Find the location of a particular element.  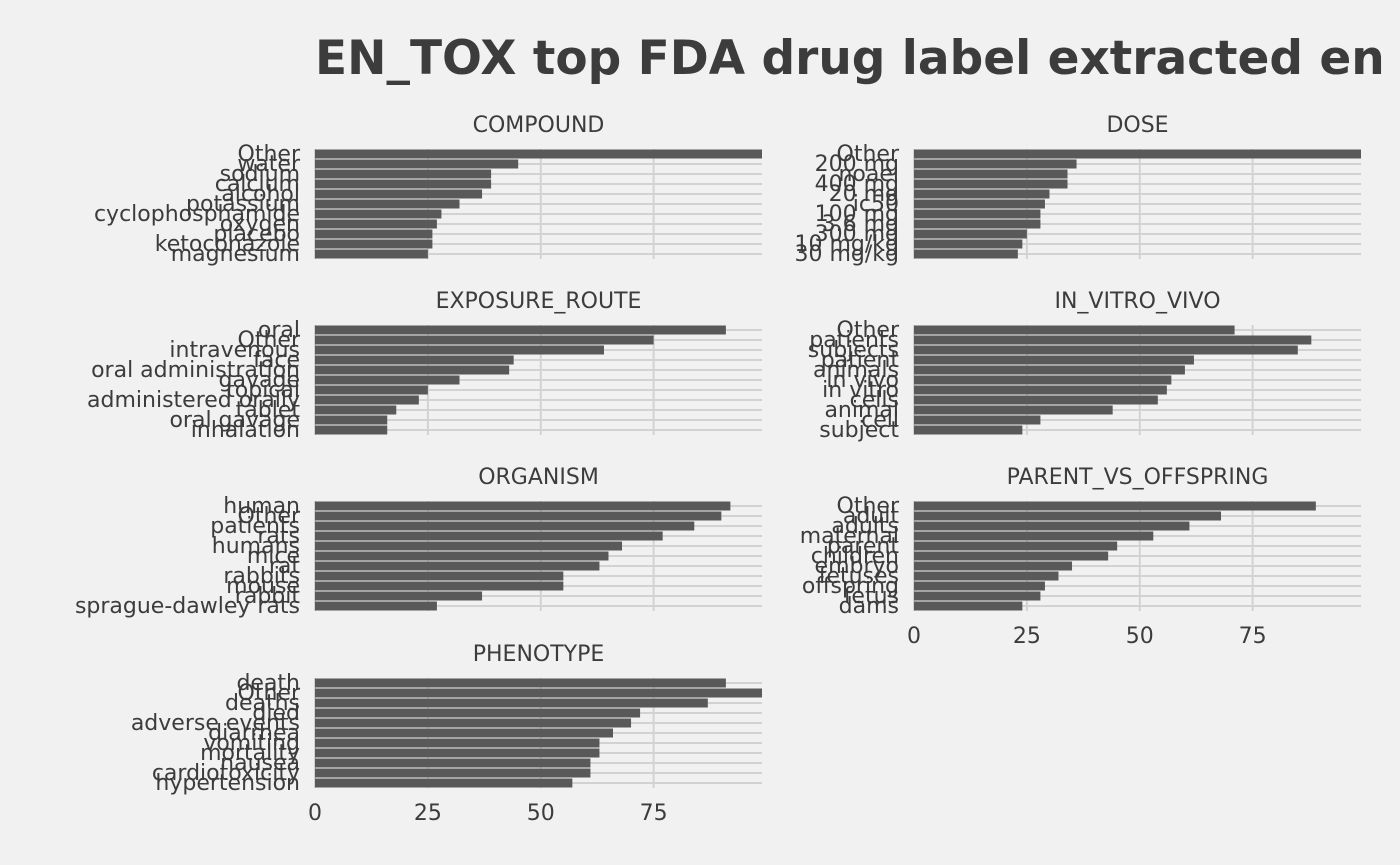

category-label: cells is located at coordinates (874, 400).